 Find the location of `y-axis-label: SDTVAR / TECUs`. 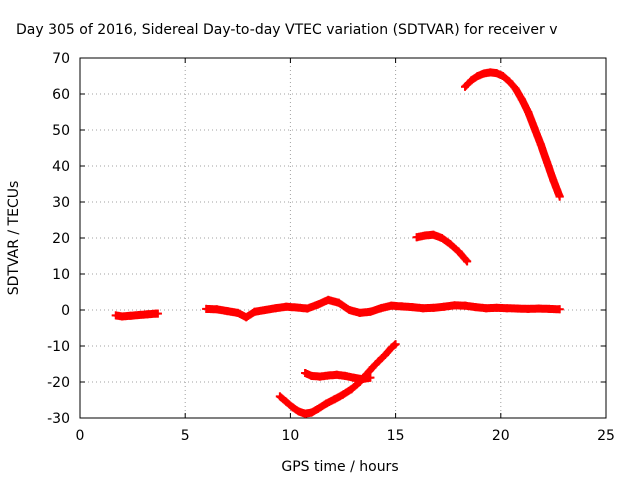

y-axis-label: SDTVAR / TECUs is located at coordinates (14, 238).